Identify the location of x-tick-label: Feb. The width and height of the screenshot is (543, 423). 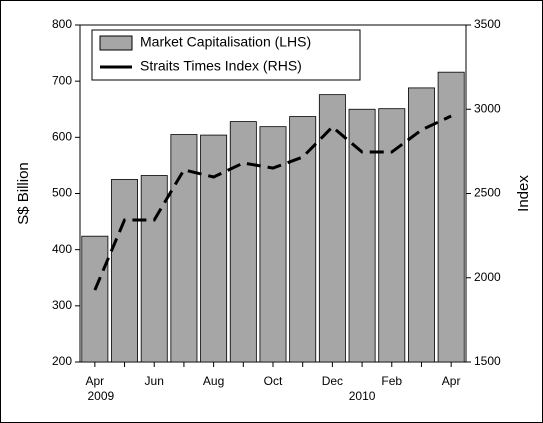
(391, 381).